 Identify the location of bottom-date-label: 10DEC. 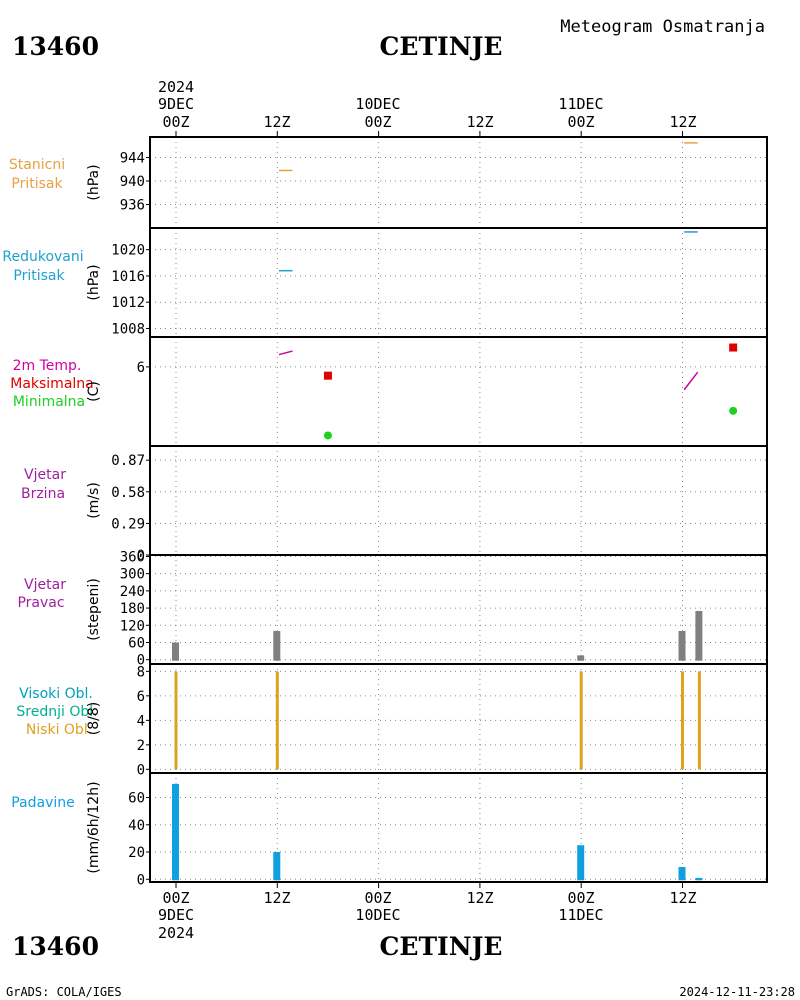
(377, 915).